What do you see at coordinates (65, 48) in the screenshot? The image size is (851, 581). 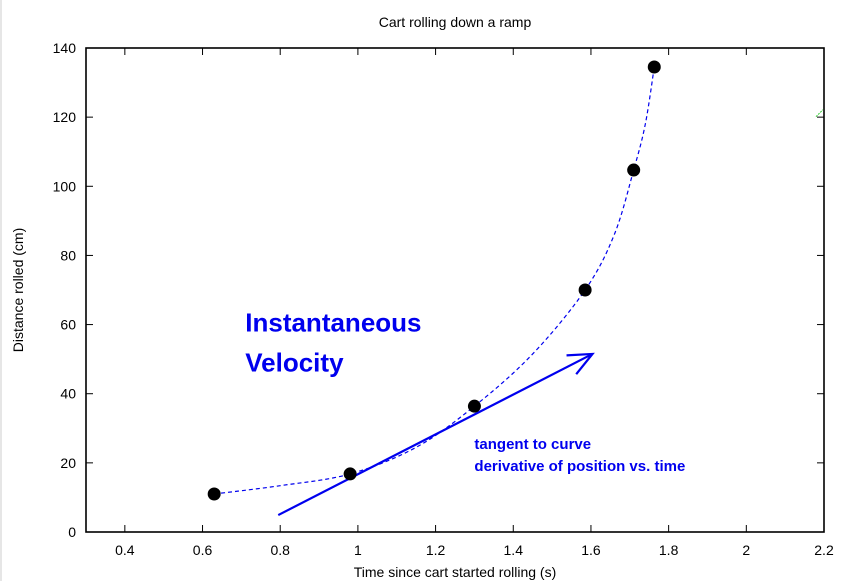 I see `y-tick-label: 140` at bounding box center [65, 48].